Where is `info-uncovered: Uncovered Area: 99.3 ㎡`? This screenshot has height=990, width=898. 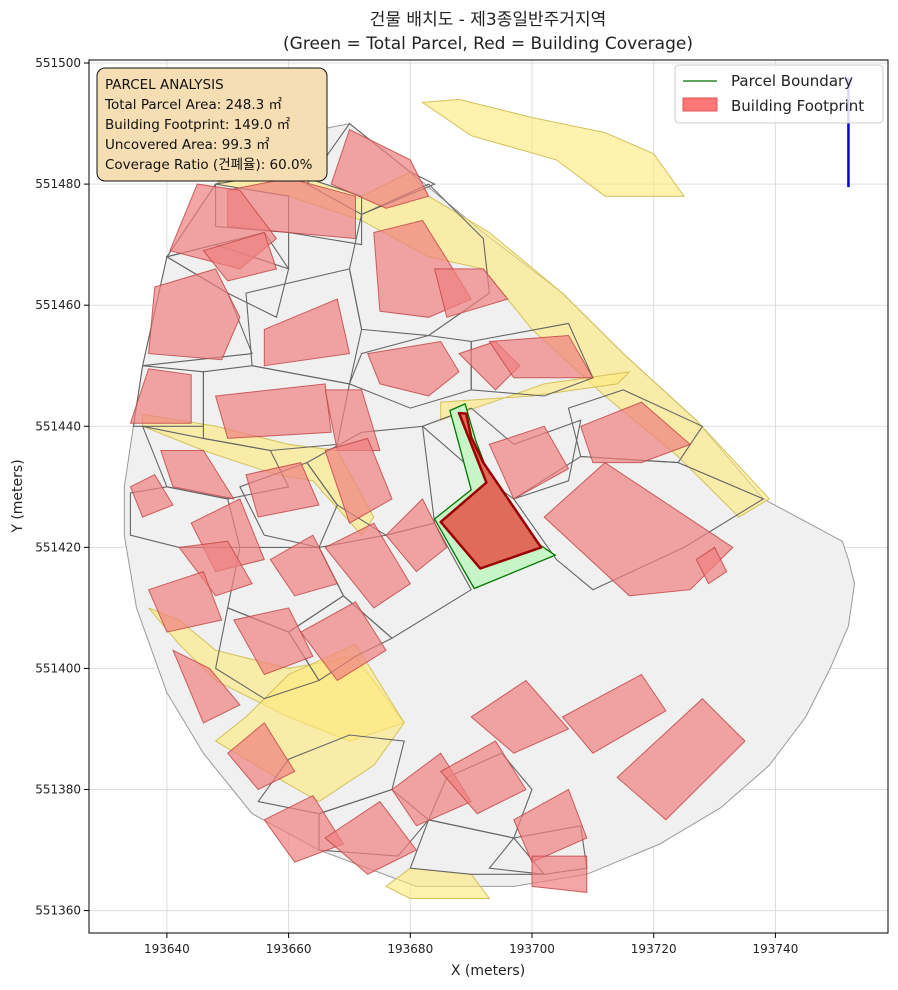 info-uncovered: Uncovered Area: 99.3 ㎡ is located at coordinates (187, 145).